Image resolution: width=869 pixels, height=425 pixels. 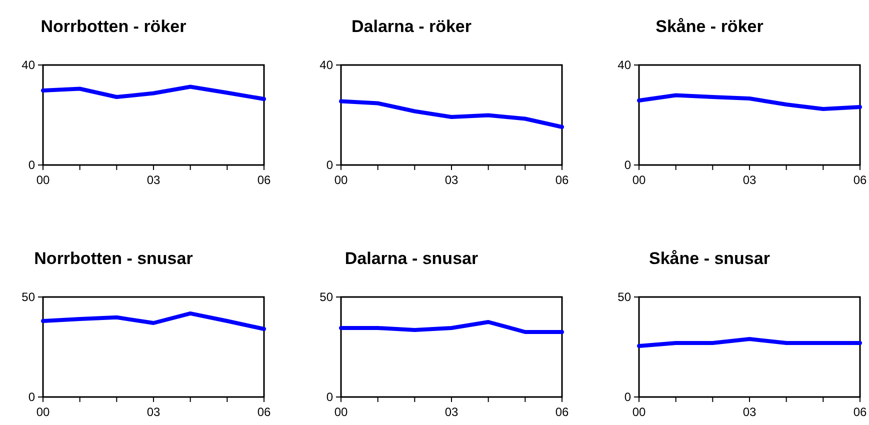 What do you see at coordinates (113, 26) in the screenshot?
I see `chart-title: Norrbotten - röker` at bounding box center [113, 26].